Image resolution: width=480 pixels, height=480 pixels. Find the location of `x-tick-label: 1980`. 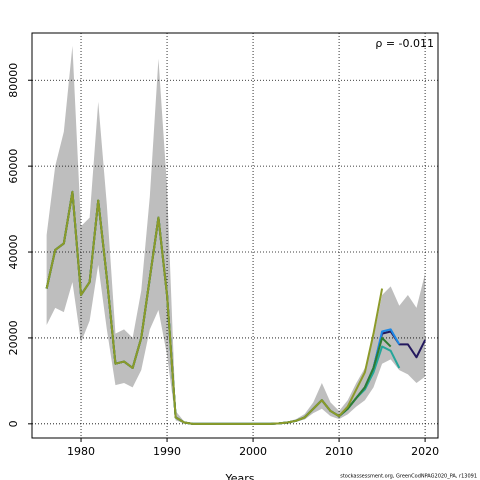

x-tick-label: 1980 is located at coordinates (81, 451).